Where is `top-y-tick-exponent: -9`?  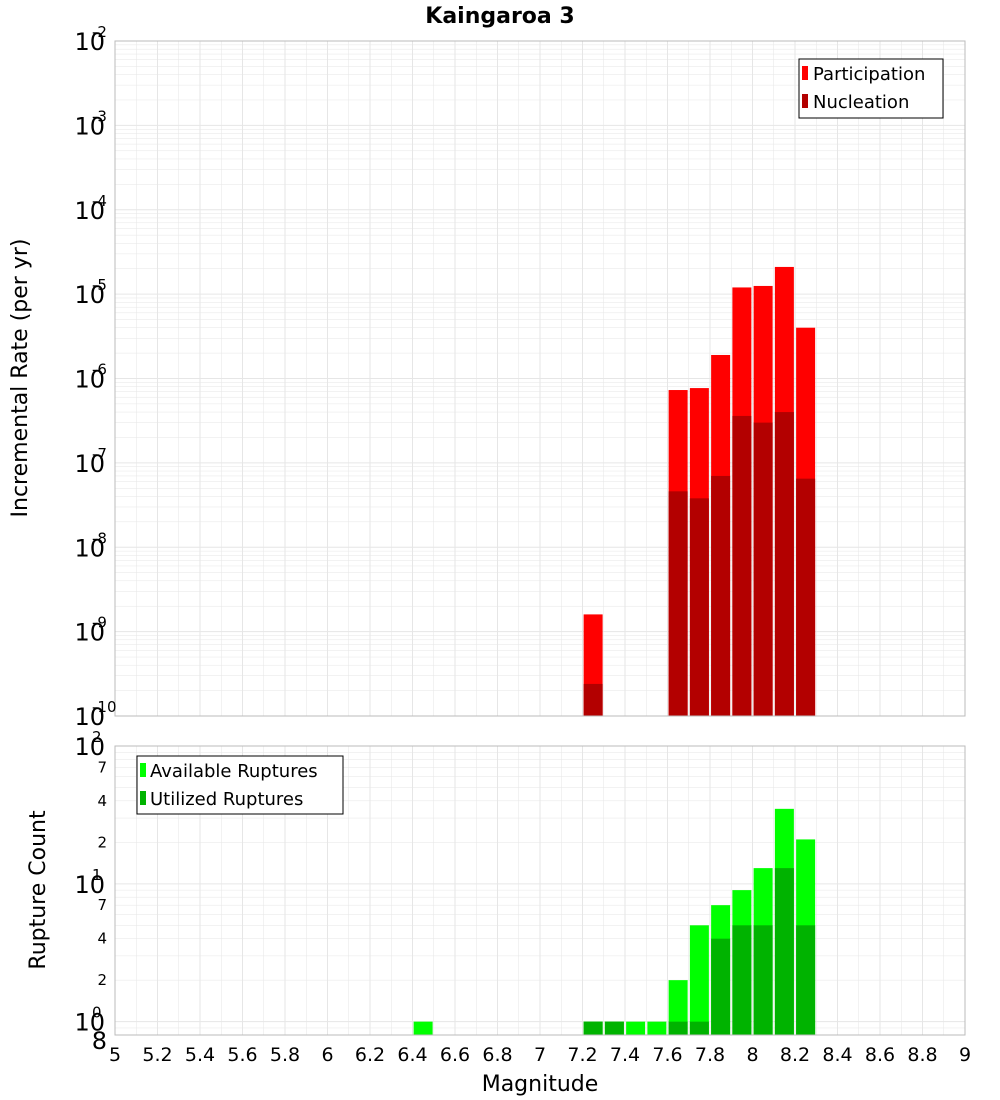
top-y-tick-exponent: -9 is located at coordinates (99, 623).